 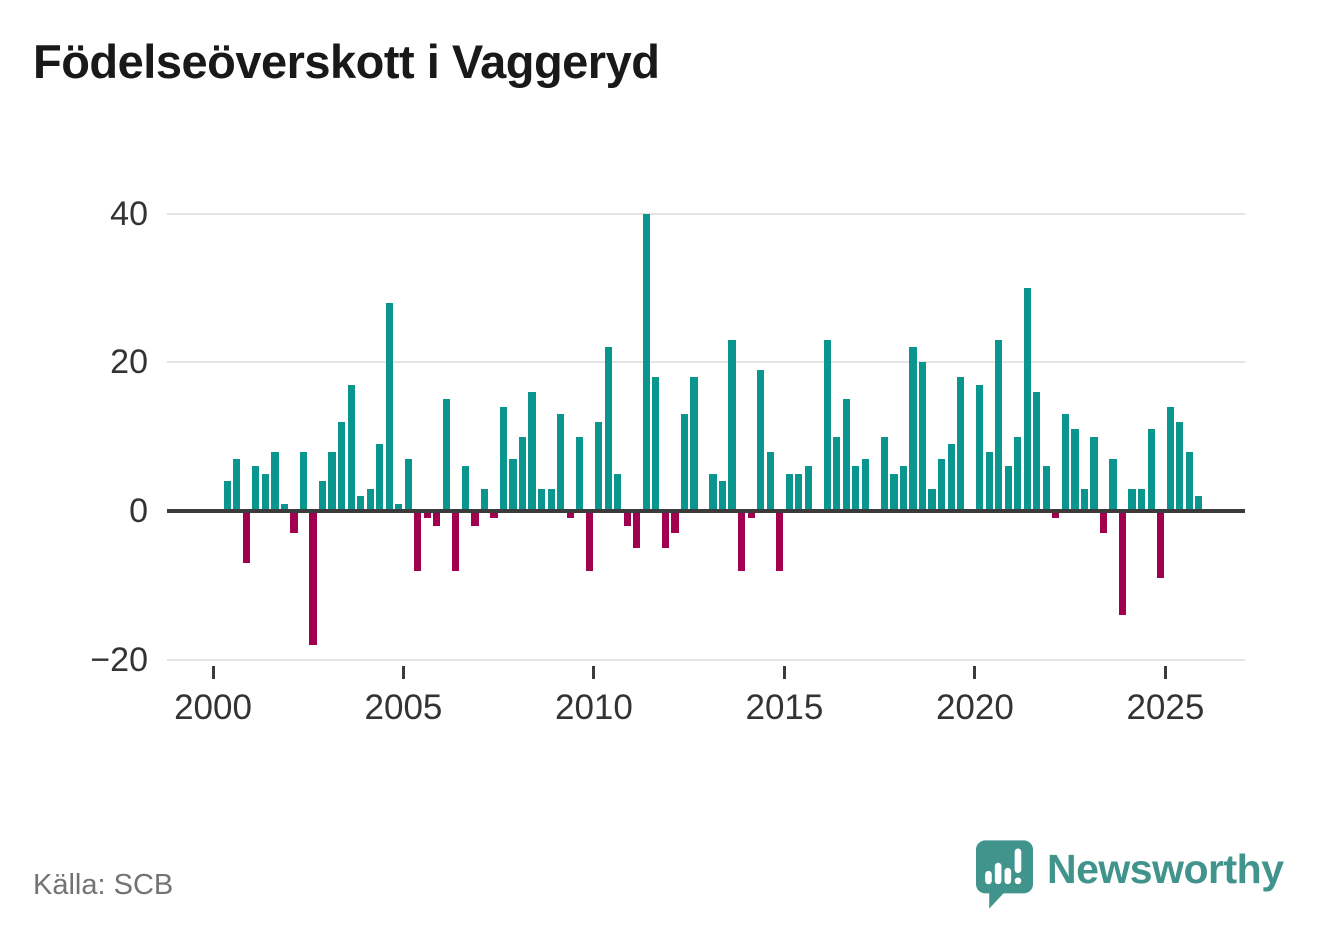 What do you see at coordinates (784, 707) in the screenshot?
I see `x-axis-tick-label: 2015` at bounding box center [784, 707].